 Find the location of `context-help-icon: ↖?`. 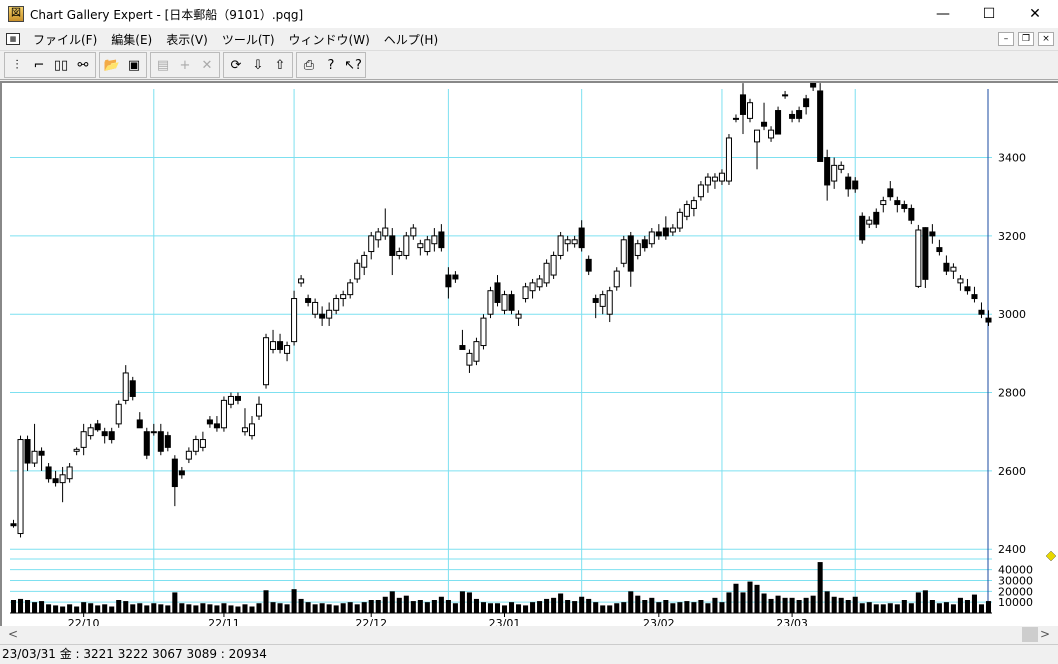

context-help-icon: ↖? is located at coordinates (353, 65).